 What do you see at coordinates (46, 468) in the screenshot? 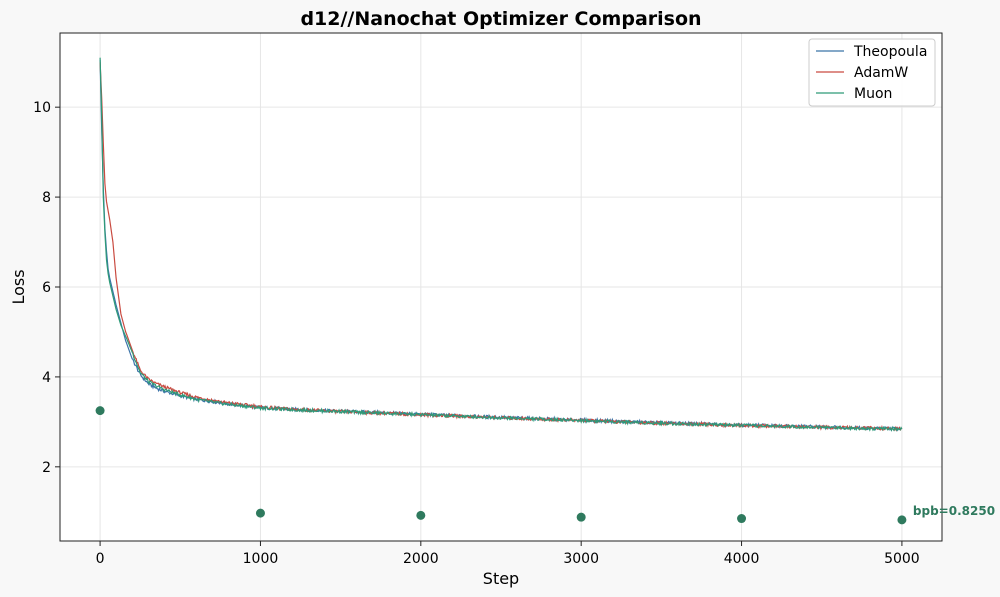
I see `y-tick-label: 2` at bounding box center [46, 468].